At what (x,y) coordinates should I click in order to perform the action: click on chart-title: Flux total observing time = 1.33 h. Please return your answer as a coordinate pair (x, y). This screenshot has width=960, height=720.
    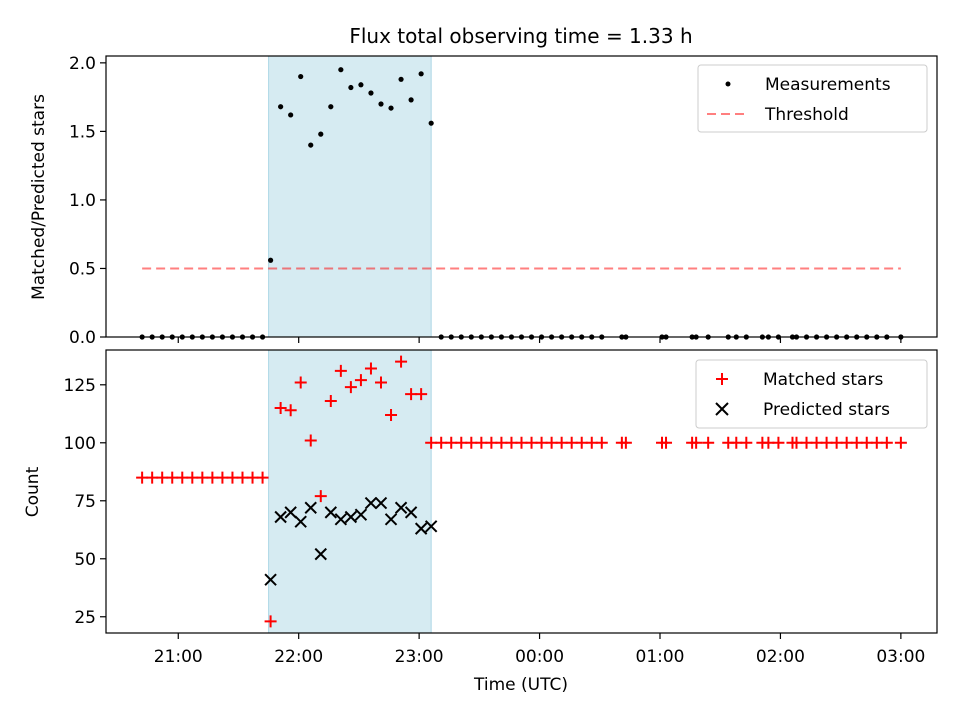
    Looking at the image, I should click on (520, 36).